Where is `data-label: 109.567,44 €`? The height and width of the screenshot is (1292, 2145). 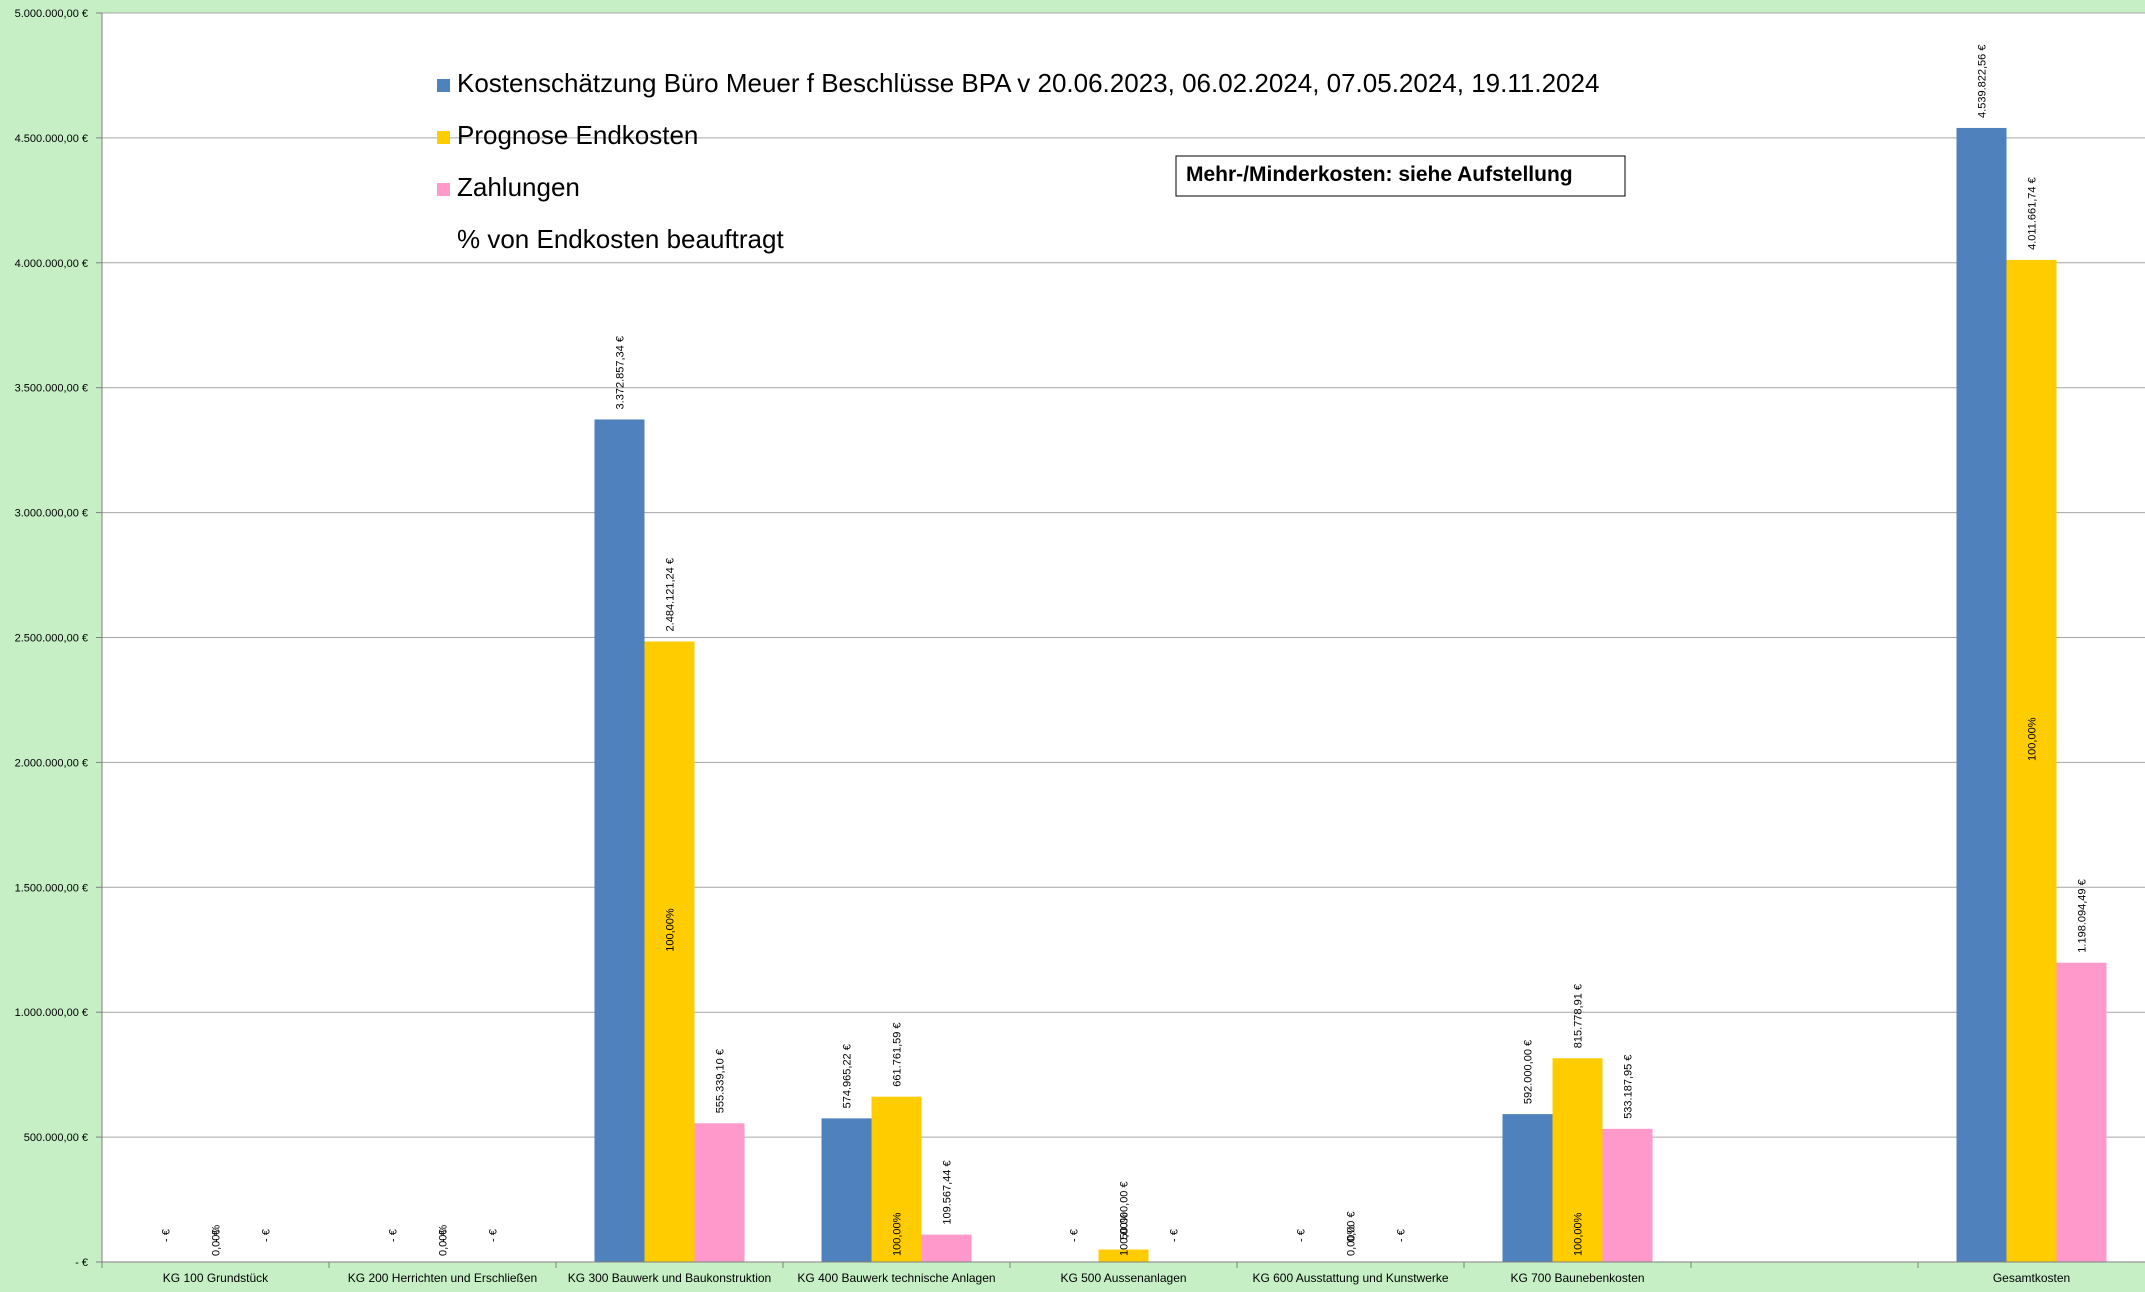
data-label: 109.567,44 € is located at coordinates (948, 1192).